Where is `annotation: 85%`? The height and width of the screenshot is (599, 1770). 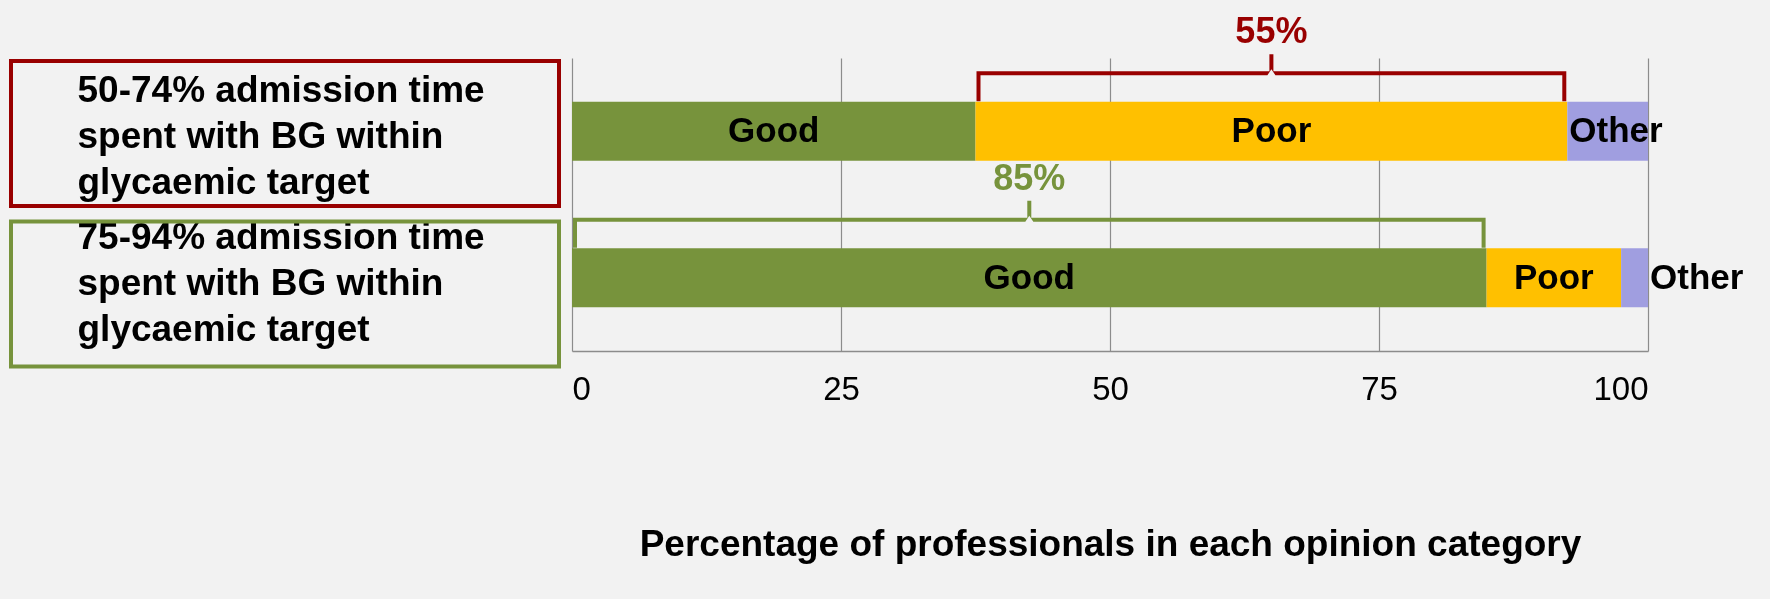
annotation: 85% is located at coordinates (1029, 177).